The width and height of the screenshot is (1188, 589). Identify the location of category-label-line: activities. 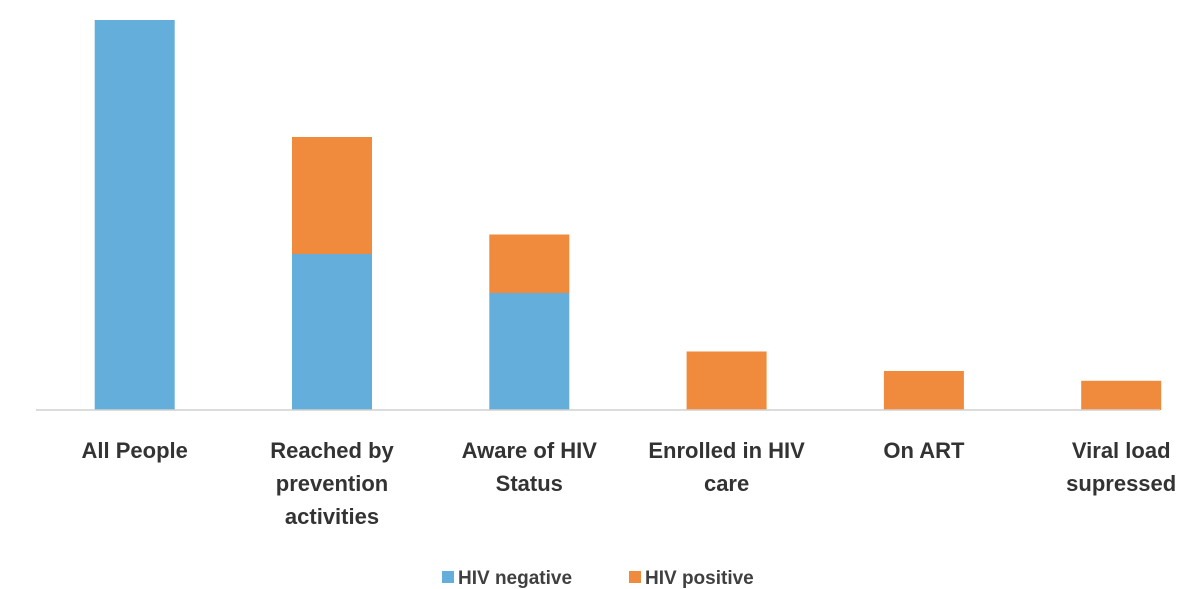
(332, 516).